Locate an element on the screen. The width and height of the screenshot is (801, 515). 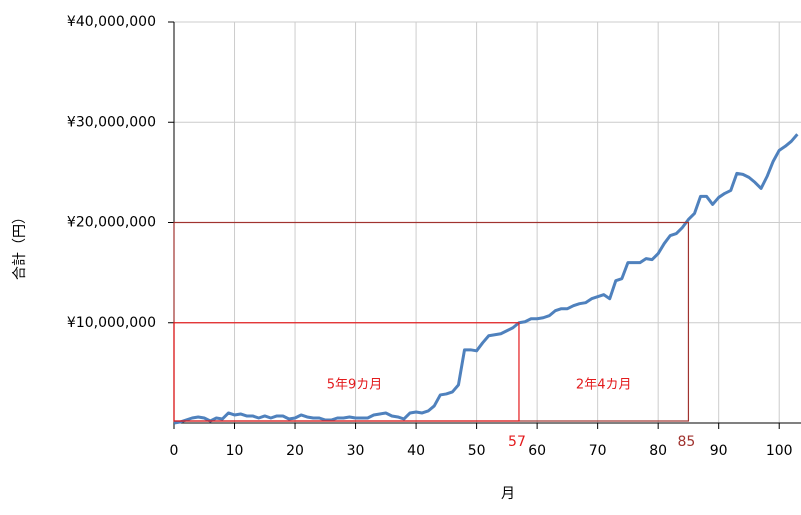
x-tick-label: 10 is located at coordinates (235, 451).